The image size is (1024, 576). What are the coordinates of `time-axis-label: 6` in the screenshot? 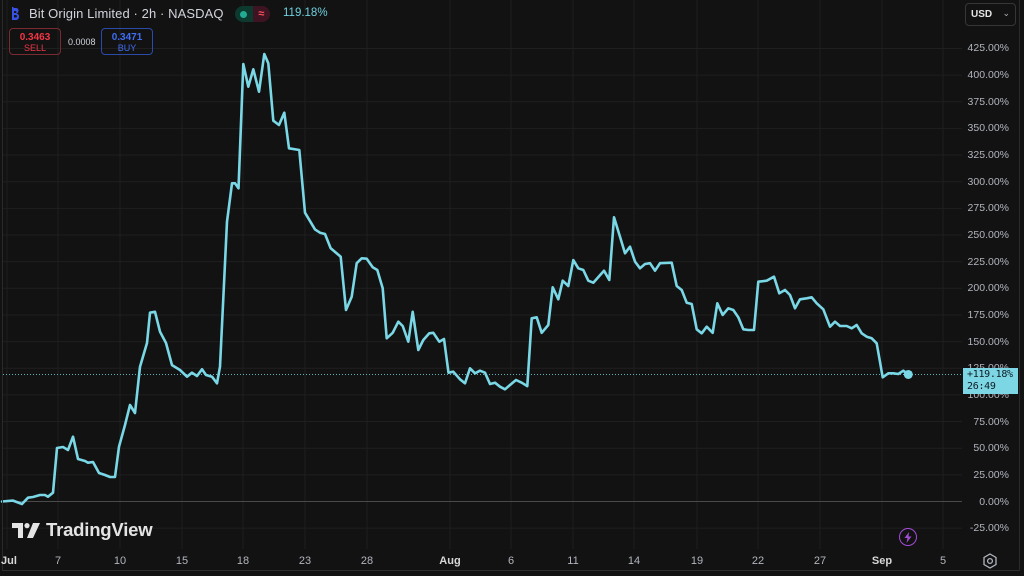 It's located at (511, 561).